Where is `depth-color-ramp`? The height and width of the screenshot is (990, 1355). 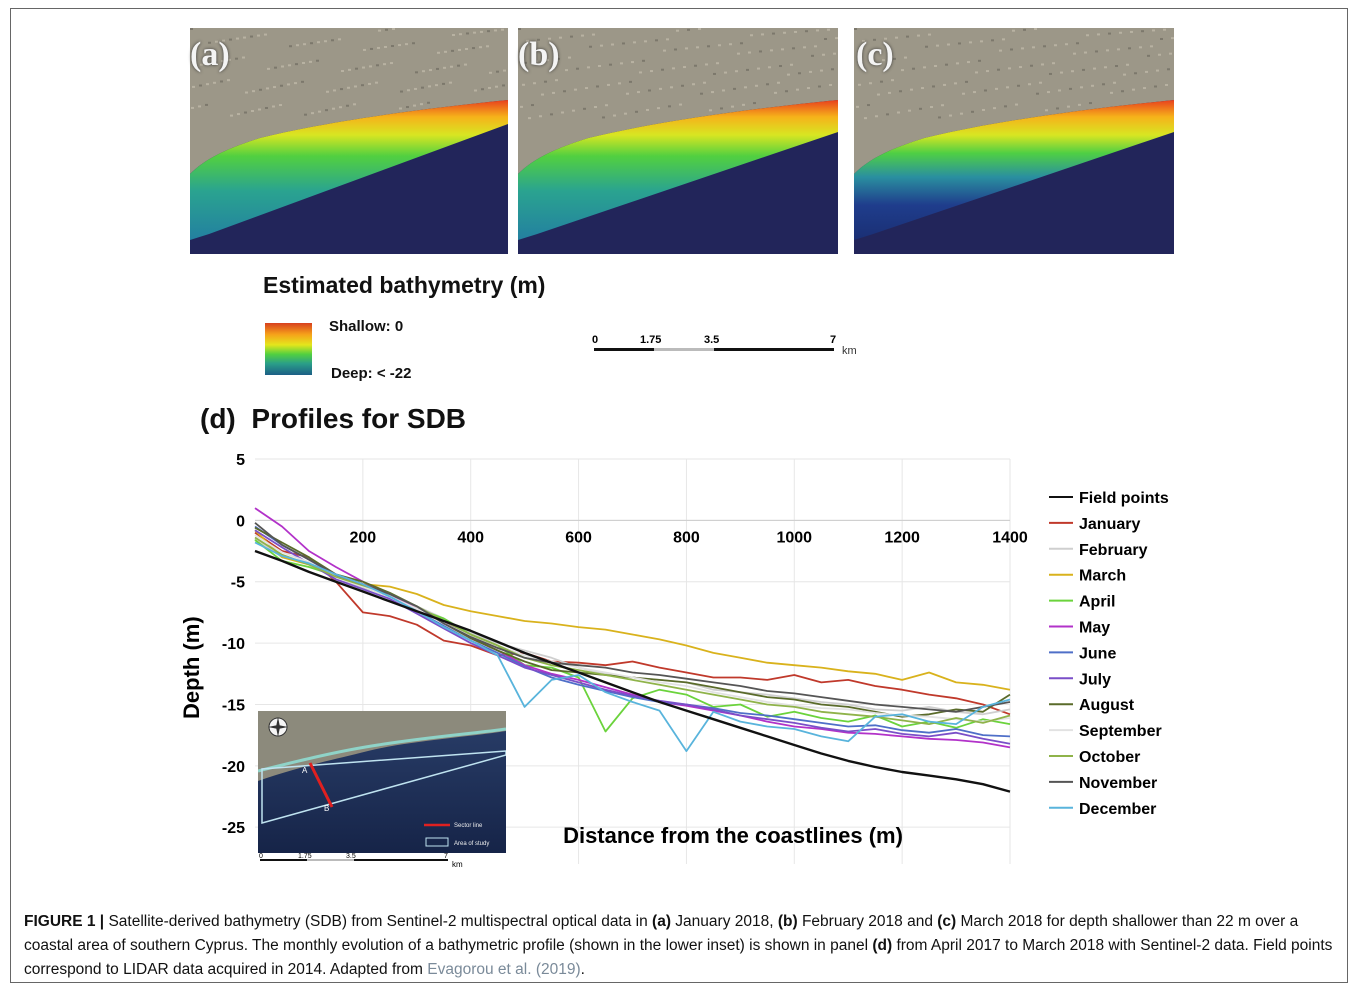 depth-color-ramp is located at coordinates (288, 349).